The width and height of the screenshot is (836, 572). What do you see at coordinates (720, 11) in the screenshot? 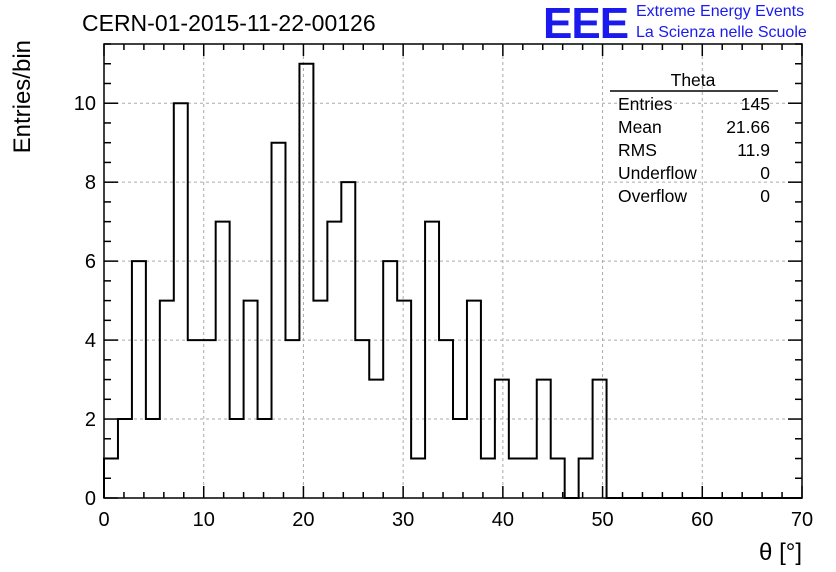
I see `logo-caption-line1: Extreme Energy Events` at bounding box center [720, 11].